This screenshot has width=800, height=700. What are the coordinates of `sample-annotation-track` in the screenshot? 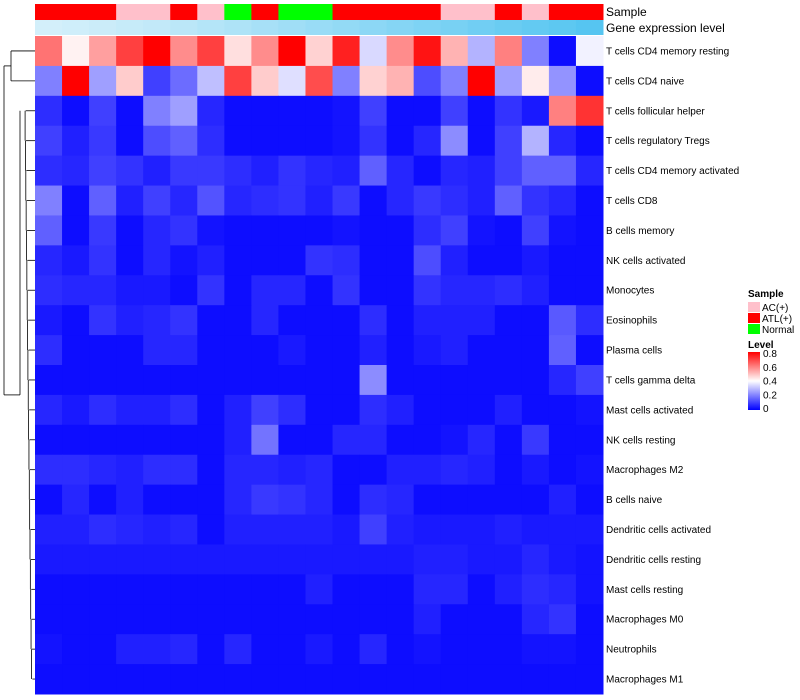 It's located at (319, 12).